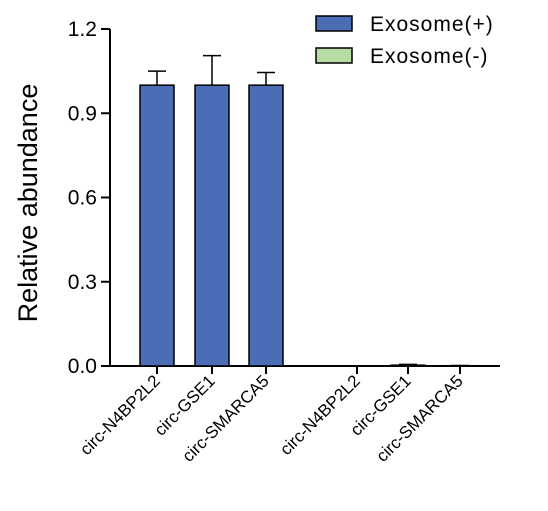 This screenshot has height=511, width=548. What do you see at coordinates (82, 198) in the screenshot?
I see `y-tick-label: 0.6` at bounding box center [82, 198].